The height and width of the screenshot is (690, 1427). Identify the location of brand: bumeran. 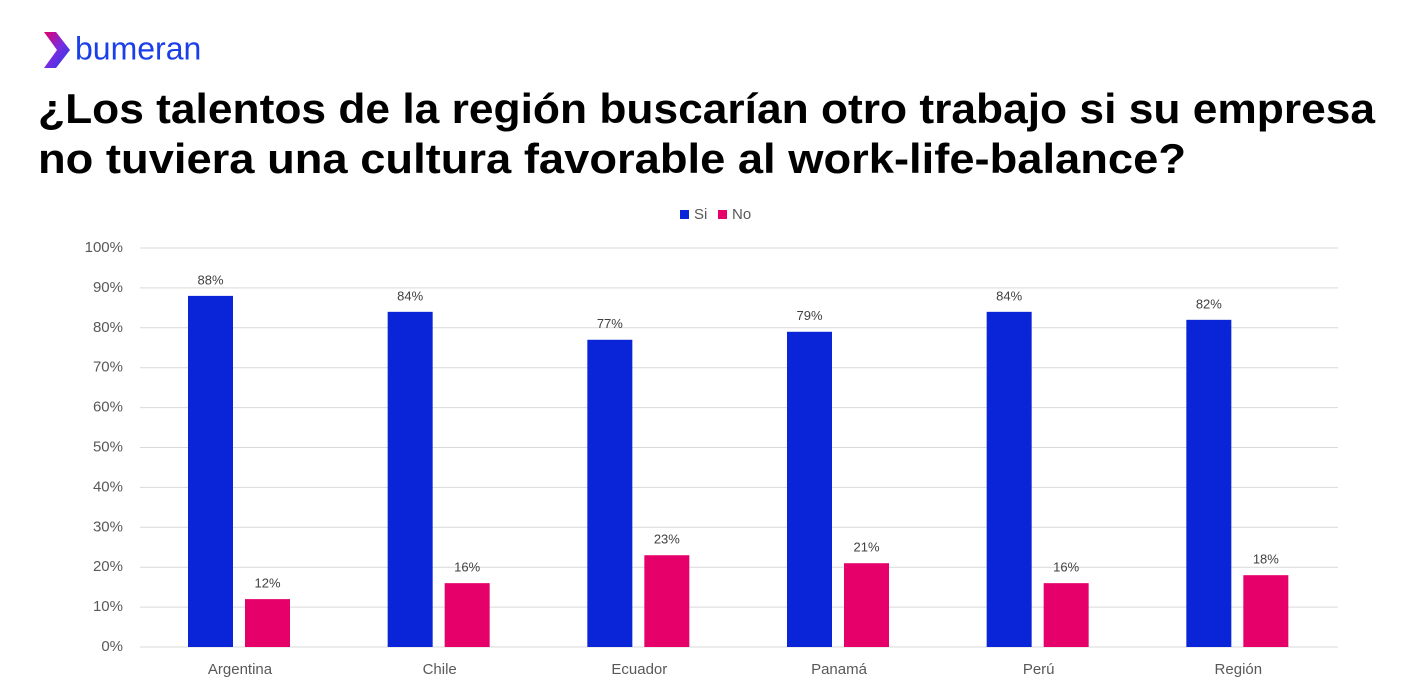
(138, 48).